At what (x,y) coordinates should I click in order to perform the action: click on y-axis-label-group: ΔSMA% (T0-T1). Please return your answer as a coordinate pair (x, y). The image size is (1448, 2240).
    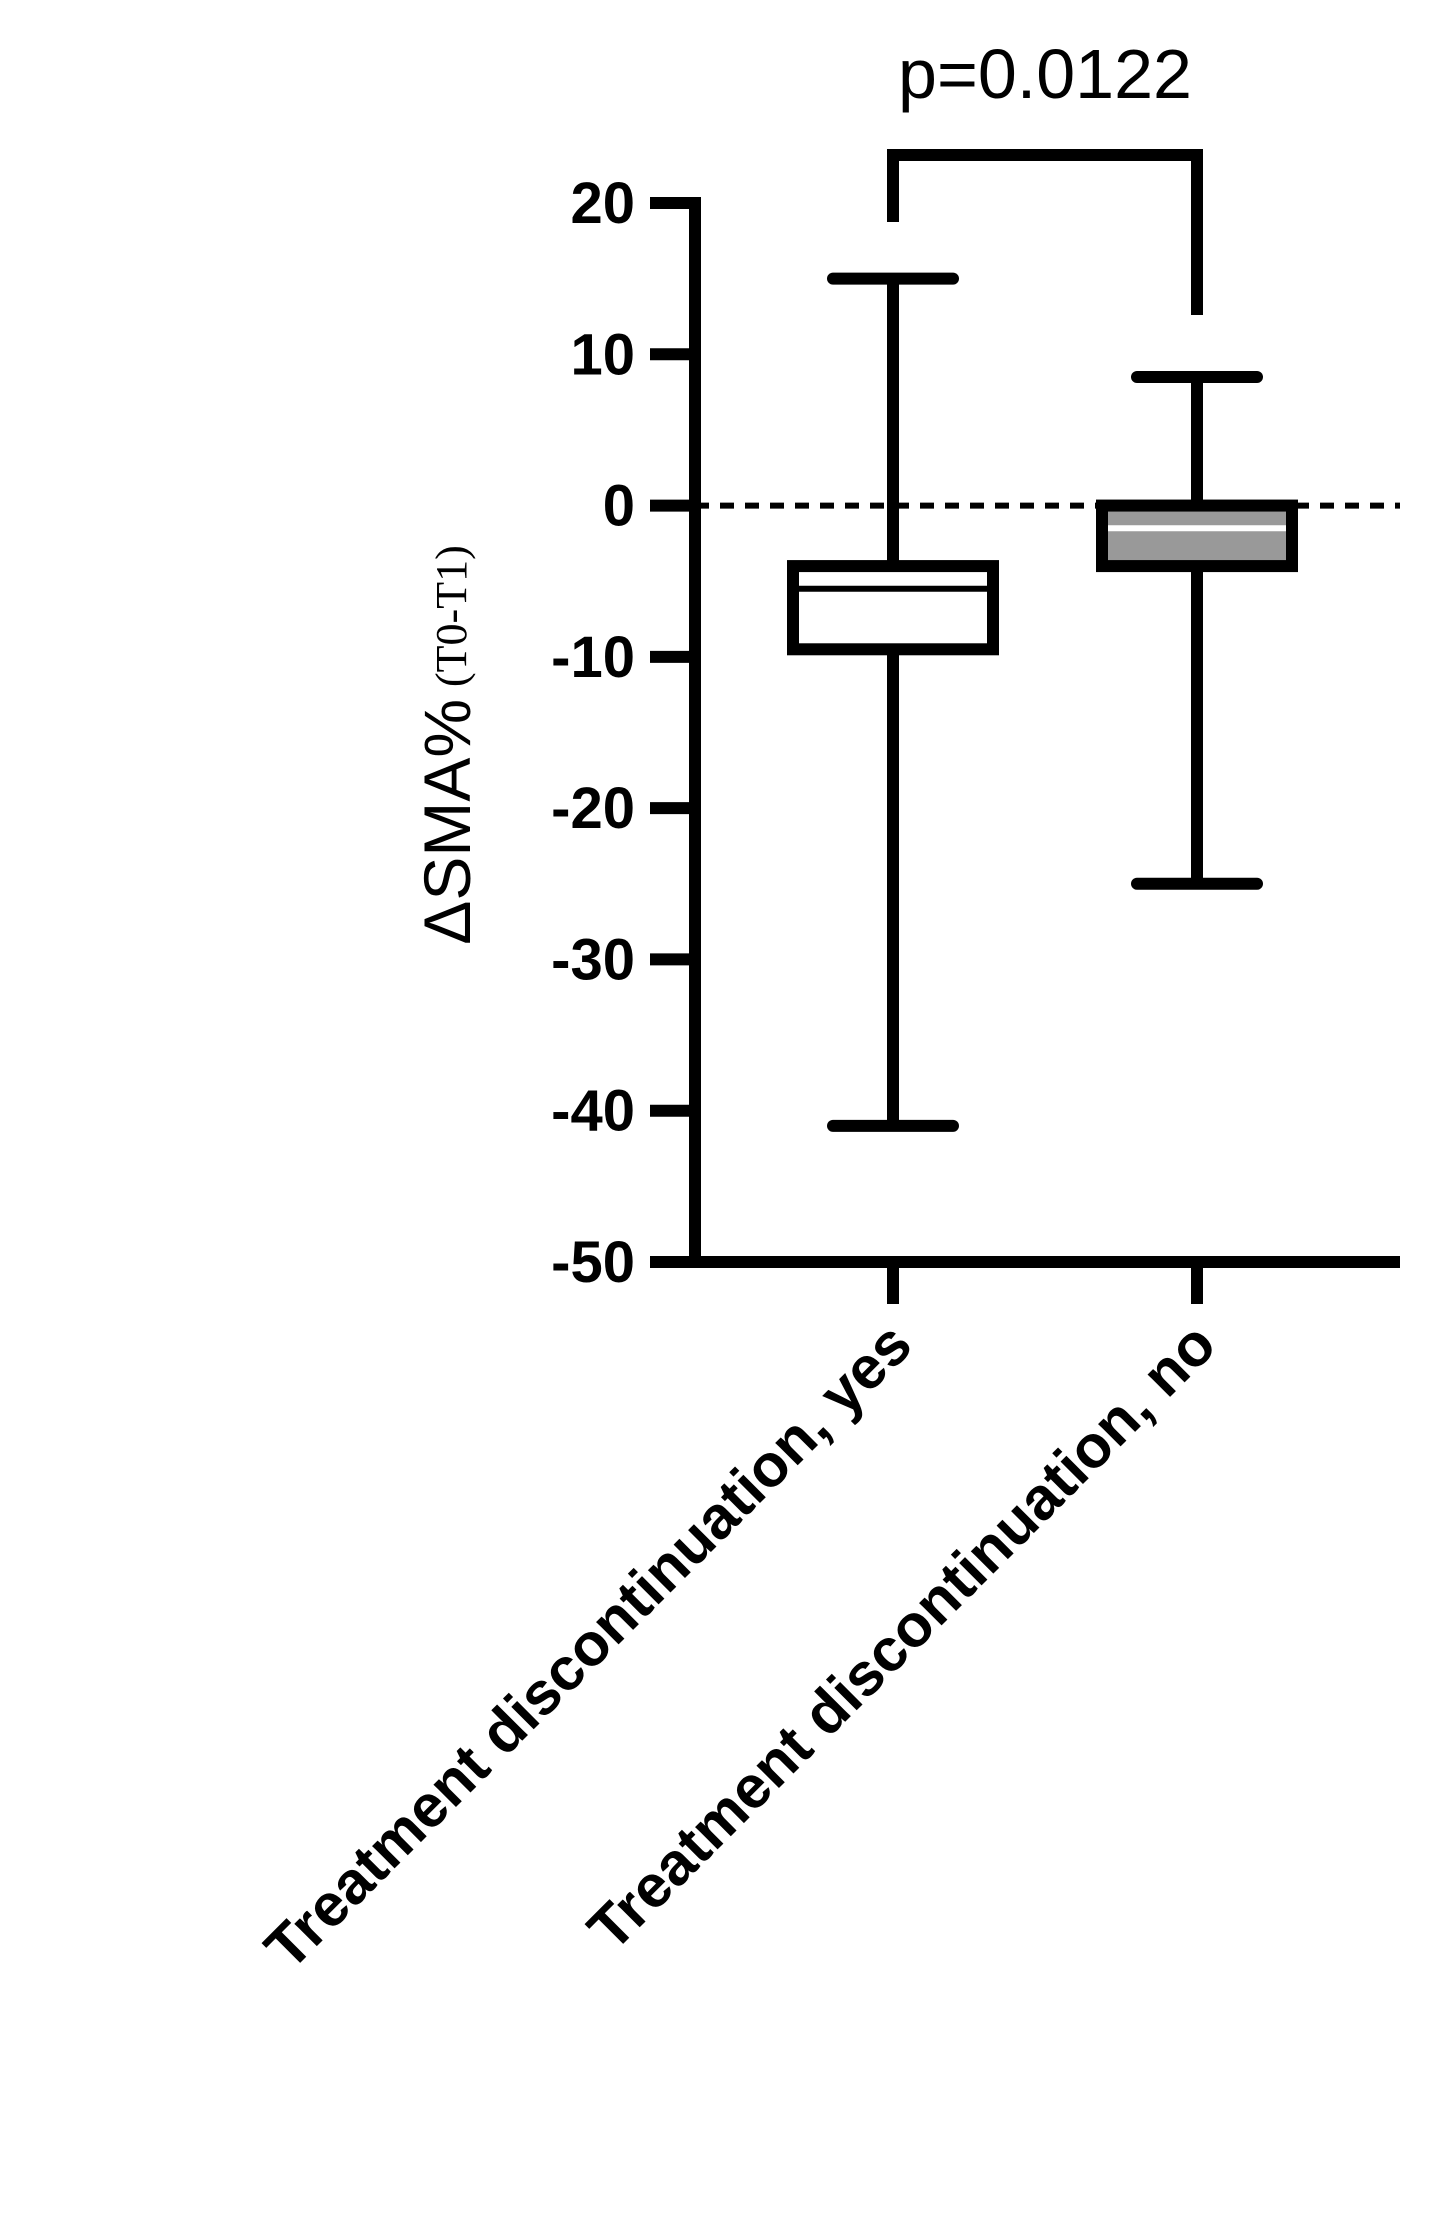
    Looking at the image, I should click on (447, 745).